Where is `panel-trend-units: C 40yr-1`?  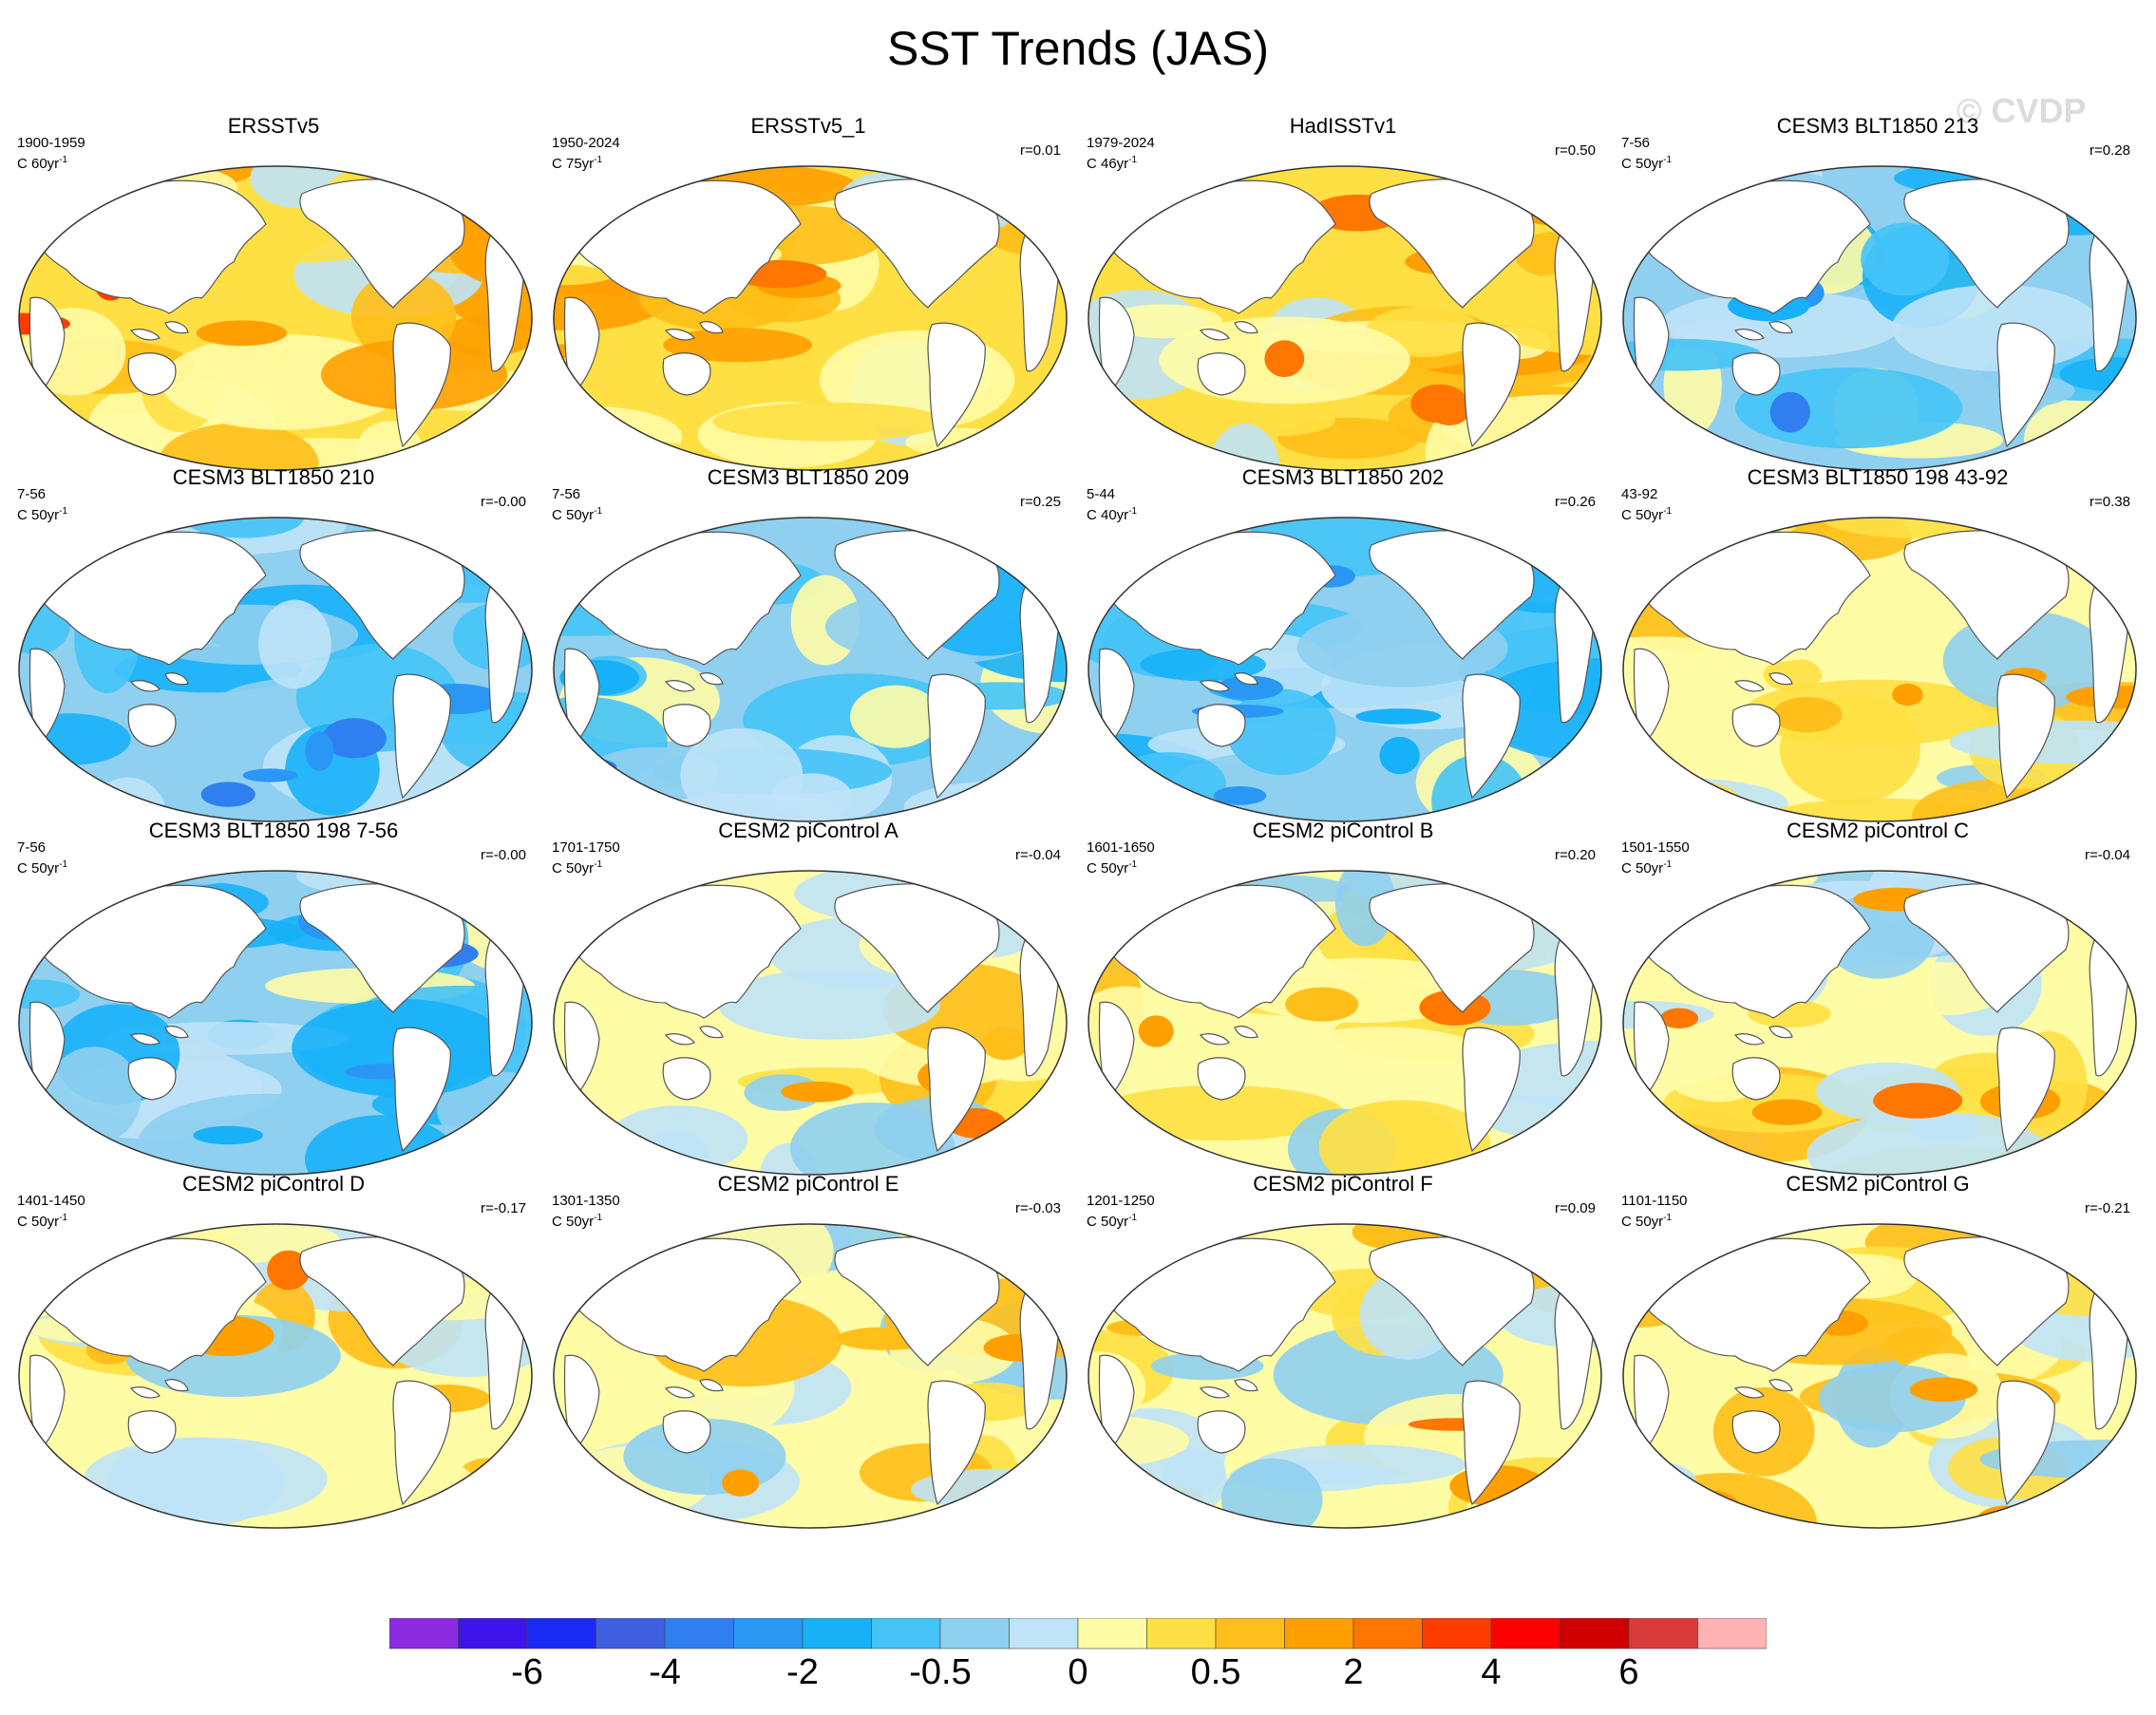 panel-trend-units: C 40yr-1 is located at coordinates (1112, 513).